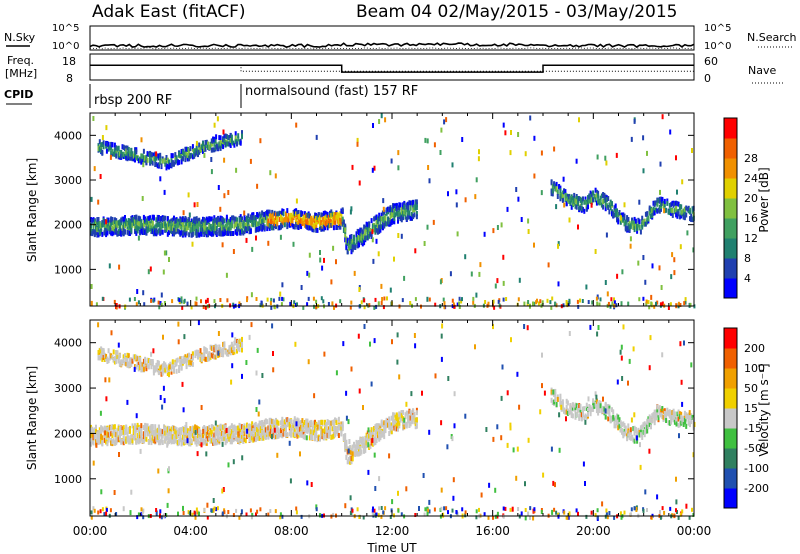  What do you see at coordinates (68, 269) in the screenshot?
I see `y-tick-label: 1000` at bounding box center [68, 269].